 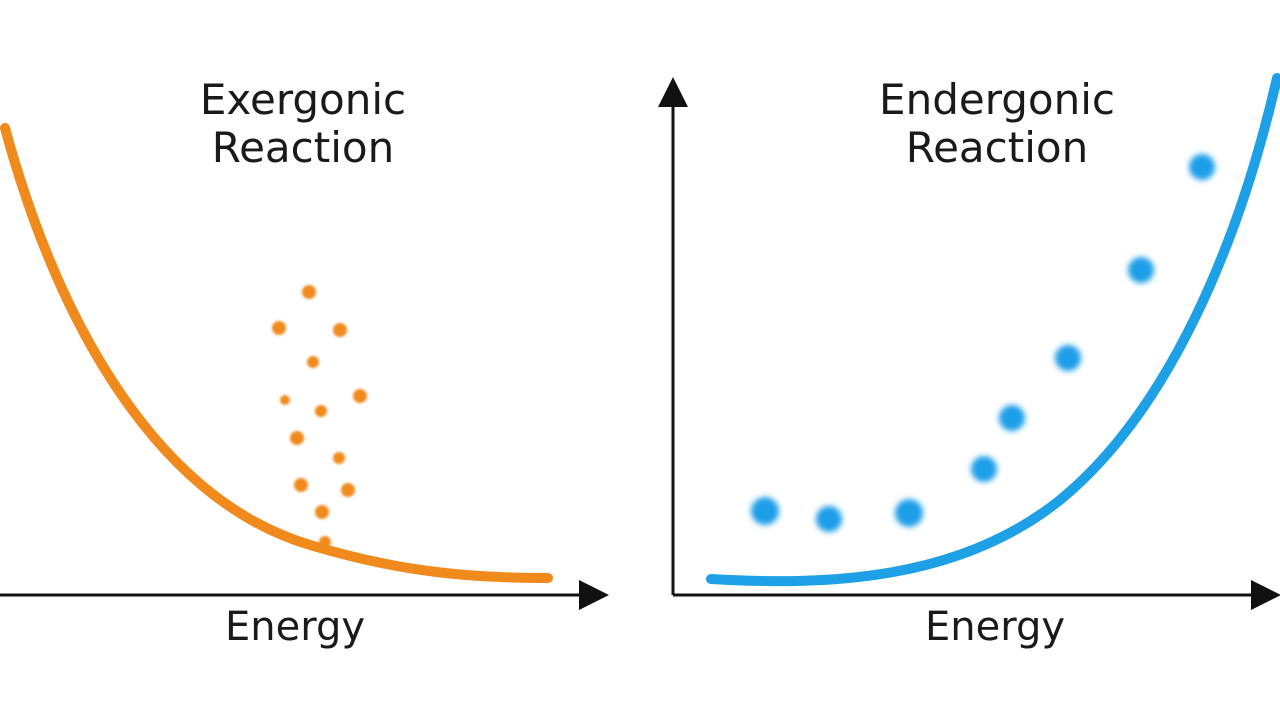 What do you see at coordinates (997, 123) in the screenshot?
I see `endergonic-title: Endergonic Reaction` at bounding box center [997, 123].